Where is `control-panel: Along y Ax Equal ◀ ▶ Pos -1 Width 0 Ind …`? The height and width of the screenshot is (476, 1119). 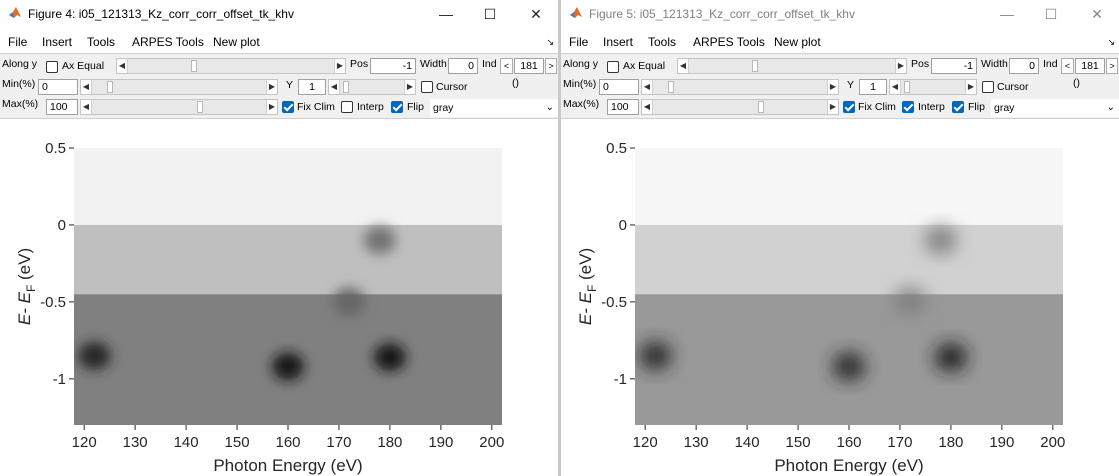 control-panel: Along y Ax Equal ◀ ▶ Pos -1 Width 0 Ind … is located at coordinates (279, 86).